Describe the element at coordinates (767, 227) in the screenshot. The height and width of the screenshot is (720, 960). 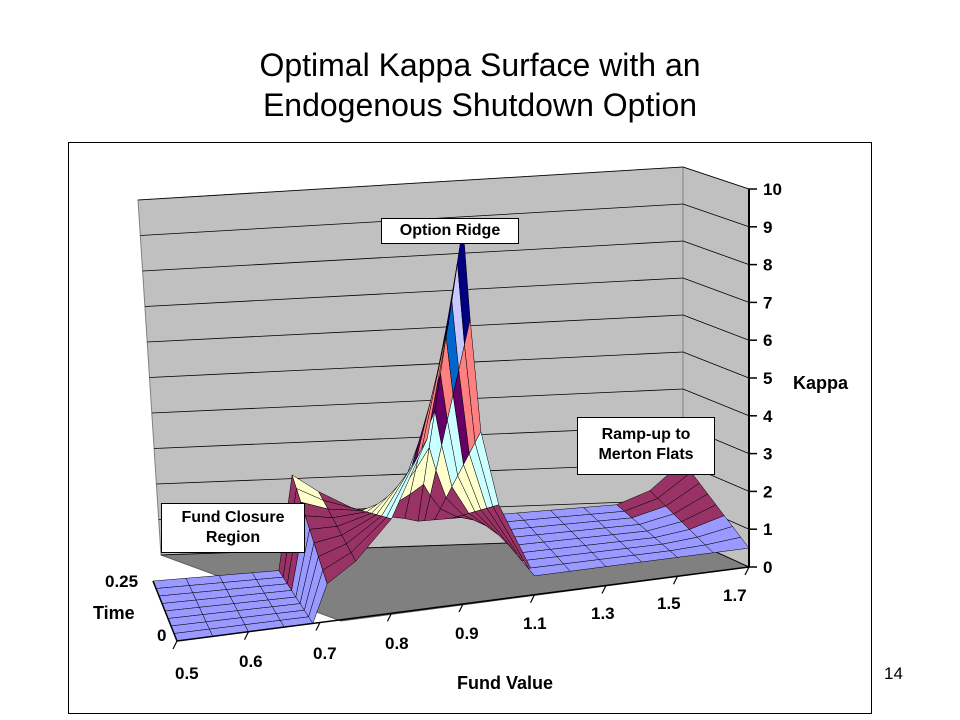
I see `z-tick-label: 9` at that location.